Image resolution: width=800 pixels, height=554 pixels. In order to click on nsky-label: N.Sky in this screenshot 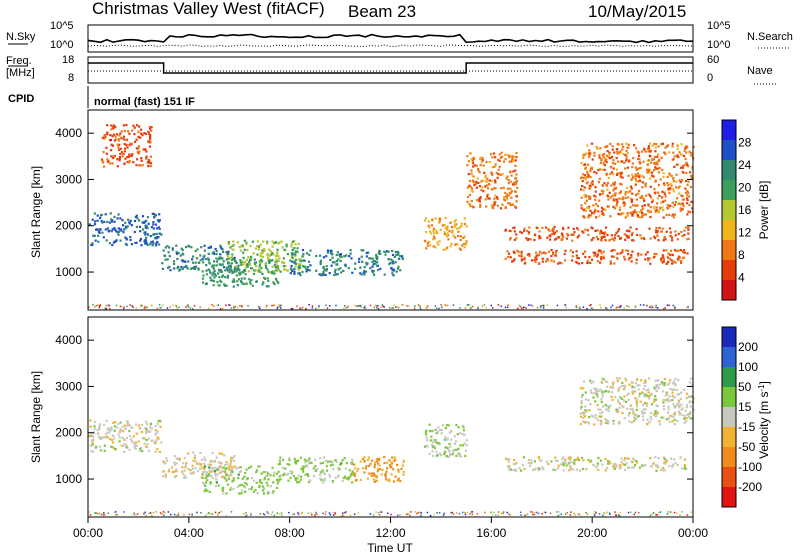, I will do `click(21, 37)`.